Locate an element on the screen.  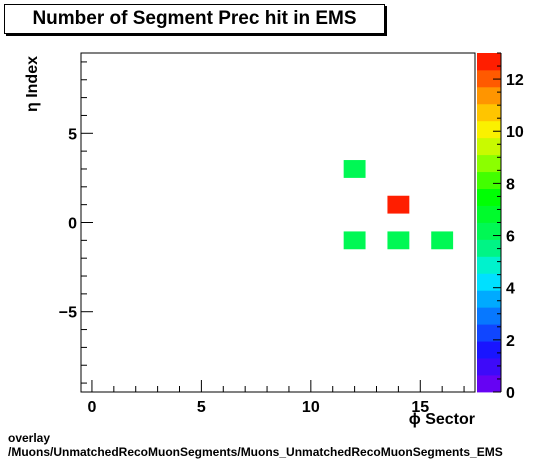
y-tick-label: 5 is located at coordinates (72, 134).